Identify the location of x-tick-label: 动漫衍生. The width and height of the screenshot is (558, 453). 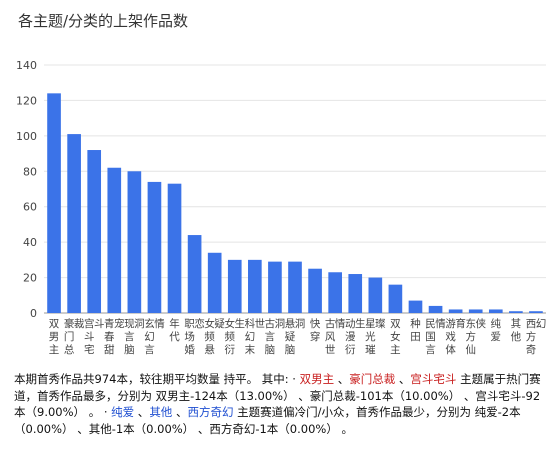
(355, 336).